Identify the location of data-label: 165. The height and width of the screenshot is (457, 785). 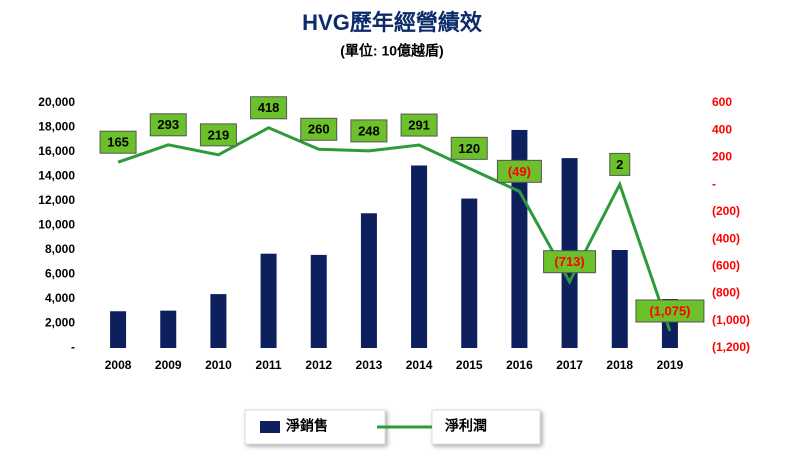
(118, 142).